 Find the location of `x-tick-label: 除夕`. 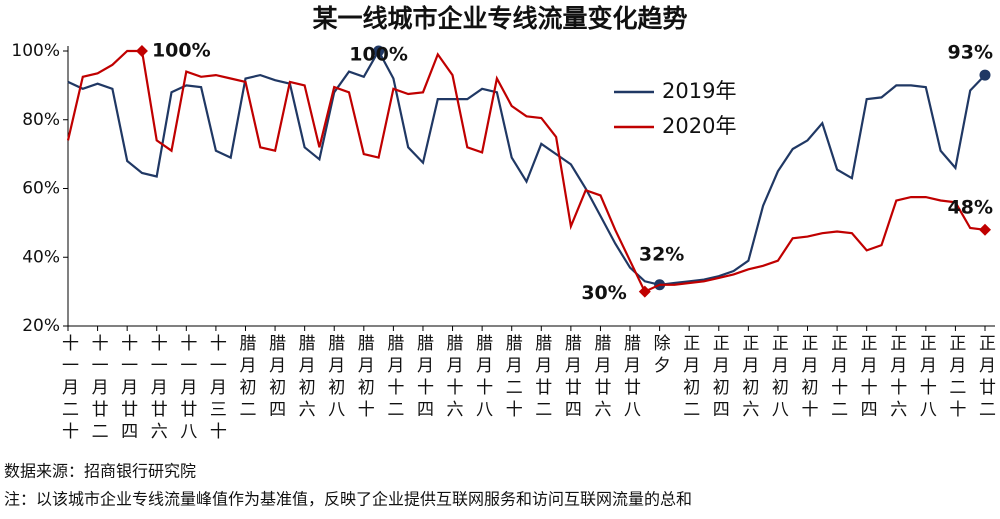

x-tick-label: 除夕 is located at coordinates (660, 356).